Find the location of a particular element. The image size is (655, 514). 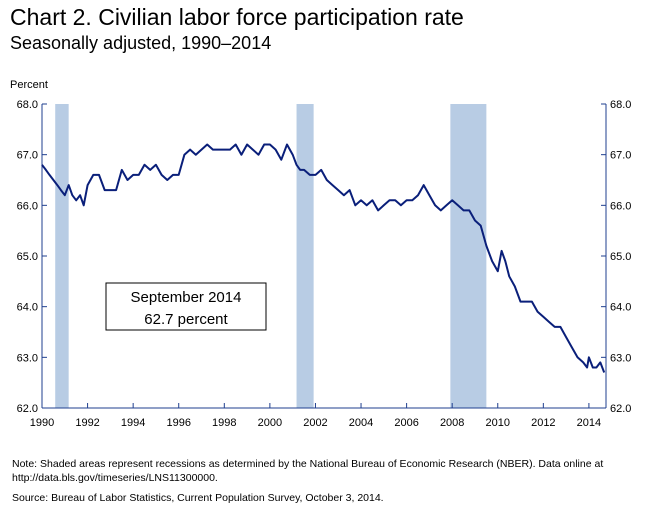

y-tick-label-right-0: 62.0 is located at coordinates (620, 409).